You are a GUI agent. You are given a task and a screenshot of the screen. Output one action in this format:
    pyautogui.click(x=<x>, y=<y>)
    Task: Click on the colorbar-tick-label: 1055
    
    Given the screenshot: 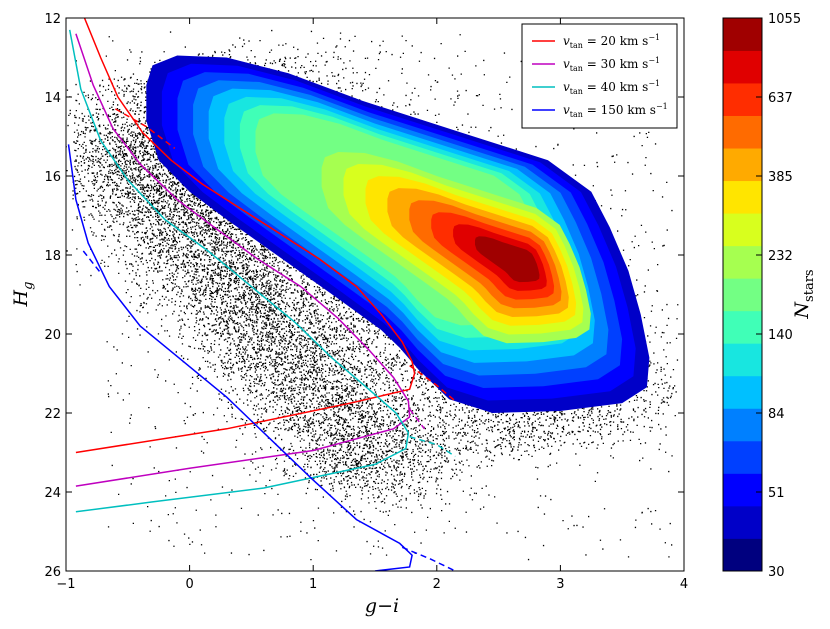 What is the action you would take?
    pyautogui.click(x=784, y=19)
    